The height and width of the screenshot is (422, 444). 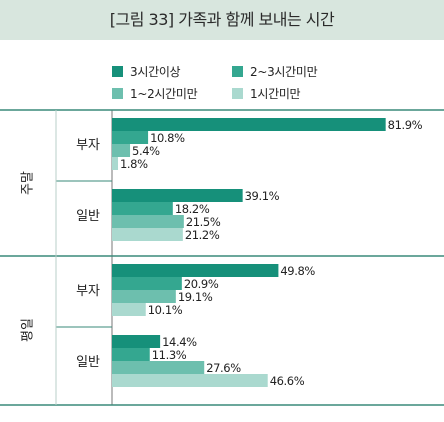 I want to click on legend-label: 1~2시간미만, so click(x=164, y=94).